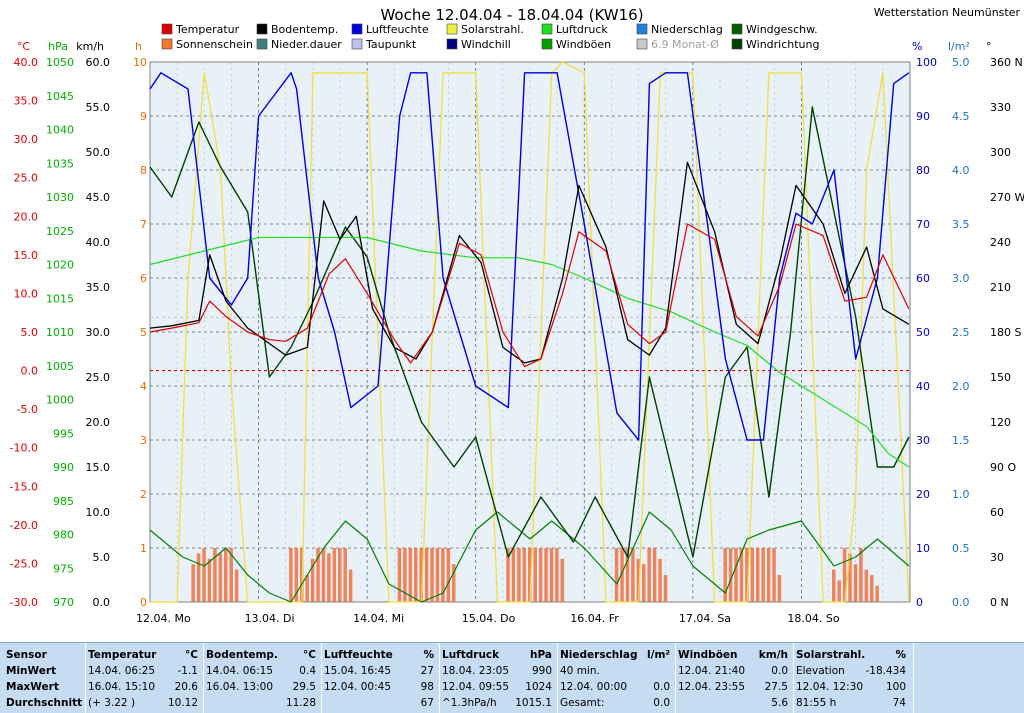 The height and width of the screenshot is (713, 1024). I want to click on stats-label: Elevation, so click(820, 671).